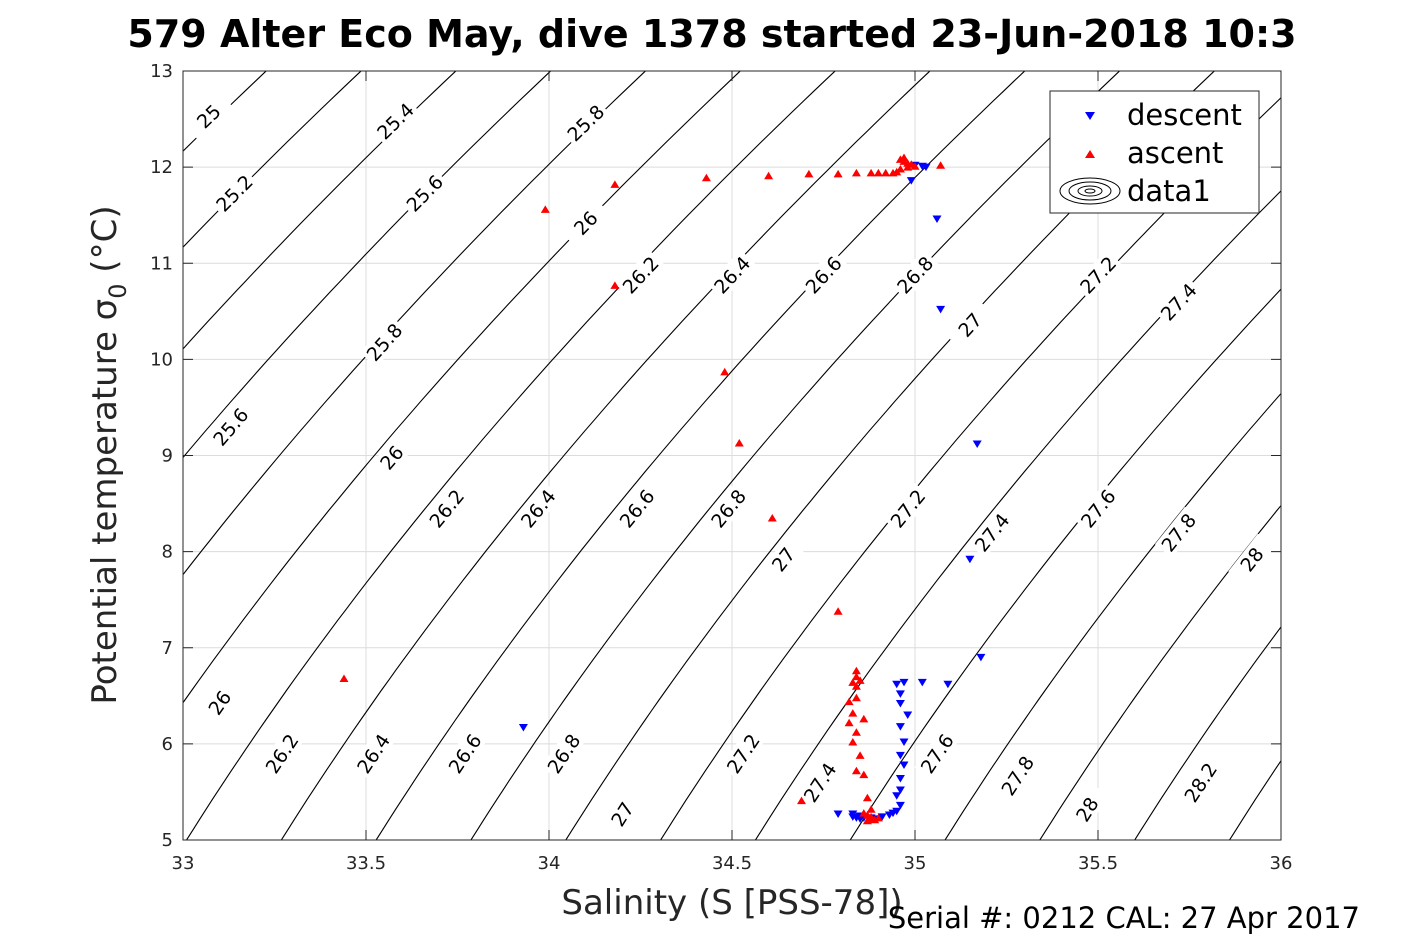 The image size is (1417, 945). I want to click on y-tick-label: 13, so click(161, 71).